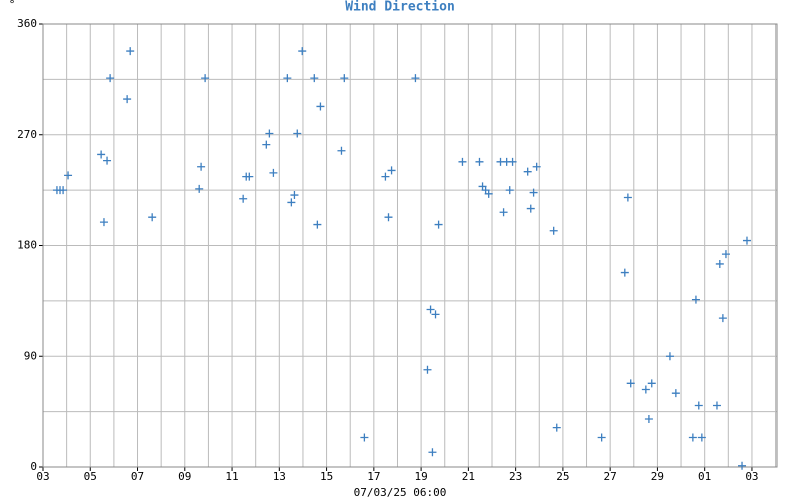 The height and width of the screenshot is (500, 800). Describe the element at coordinates (231, 476) in the screenshot. I see `x-tick-label: 11` at that location.